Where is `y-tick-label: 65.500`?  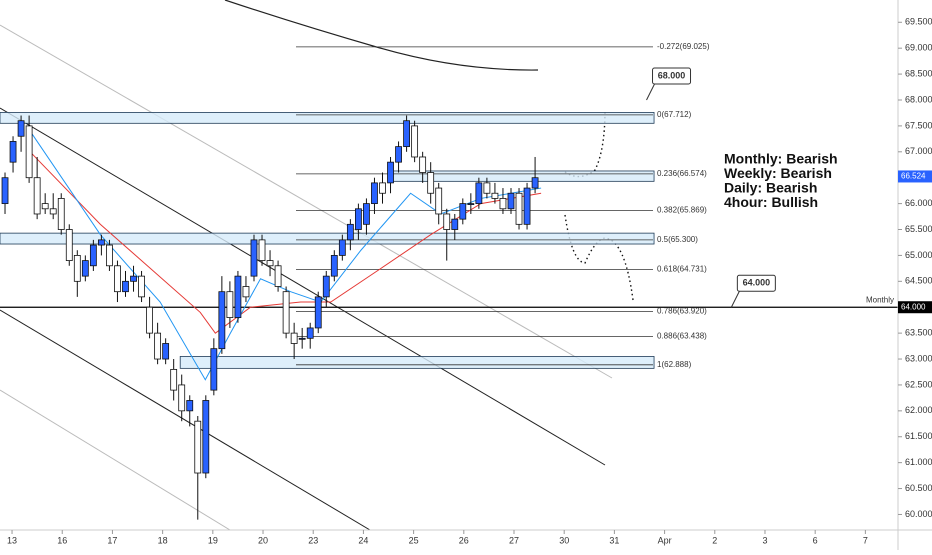 y-tick-label: 65.500 is located at coordinates (918, 229).